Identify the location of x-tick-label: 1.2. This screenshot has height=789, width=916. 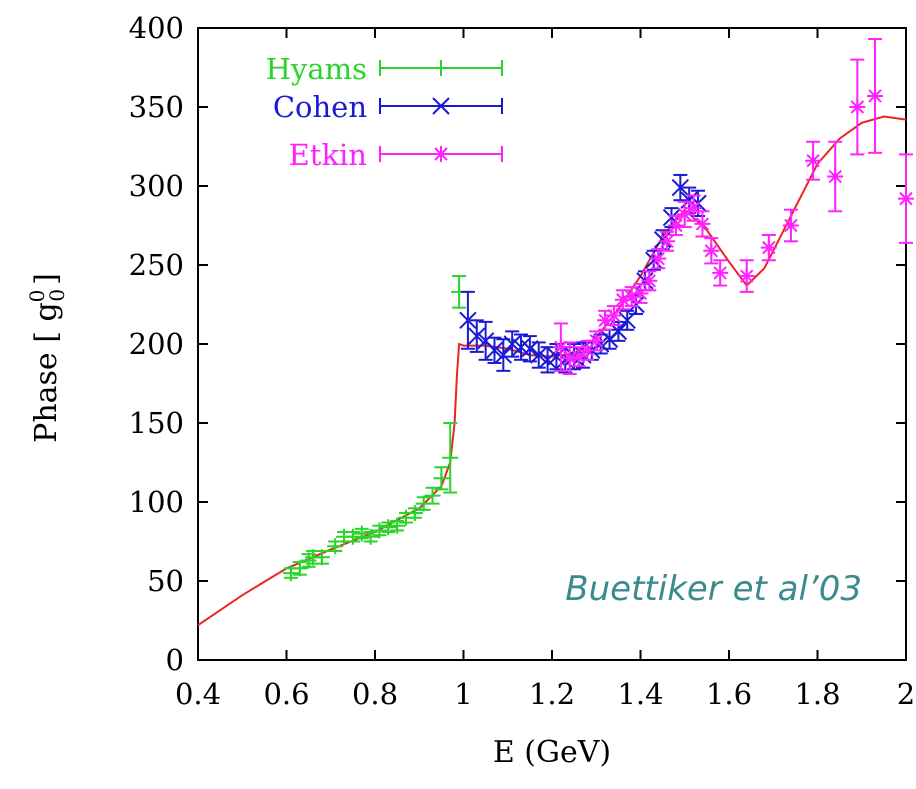
(552, 694).